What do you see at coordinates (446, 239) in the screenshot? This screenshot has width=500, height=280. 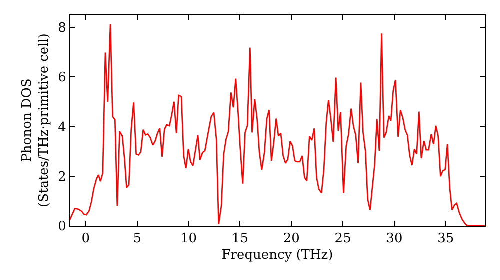 I see `x-tick-label: 35` at bounding box center [446, 239].